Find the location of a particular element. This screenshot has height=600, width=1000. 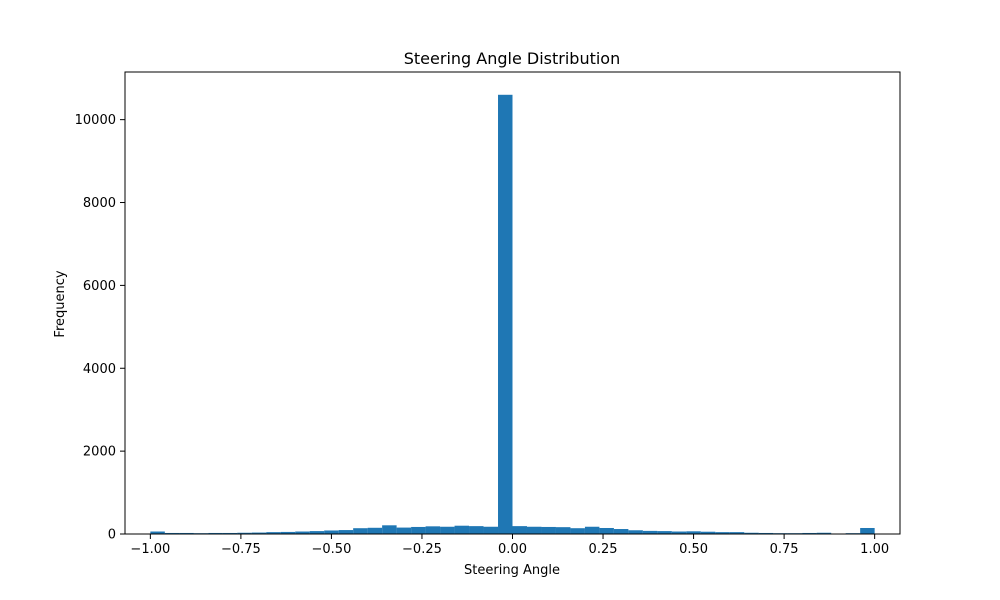

x-axis-ticks: −1.00 −0.75 −0.50 −0.25 0.00 0.25 0.50 0.75 1.00 is located at coordinates (509, 545).